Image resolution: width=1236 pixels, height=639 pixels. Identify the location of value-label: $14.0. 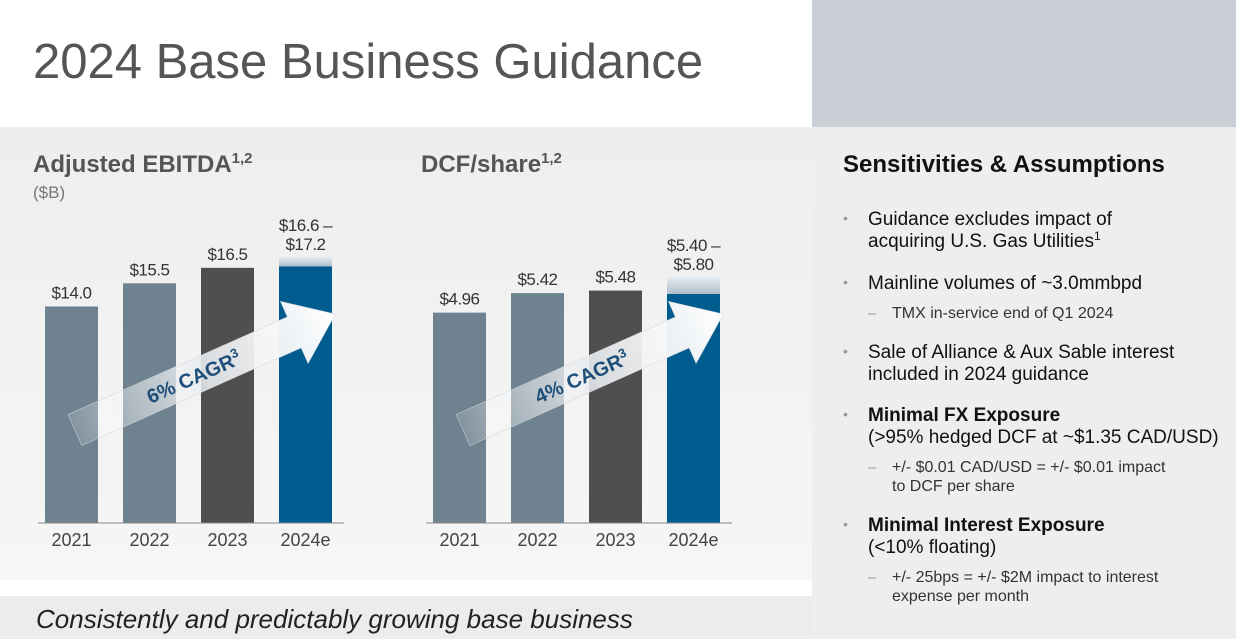
(71, 292).